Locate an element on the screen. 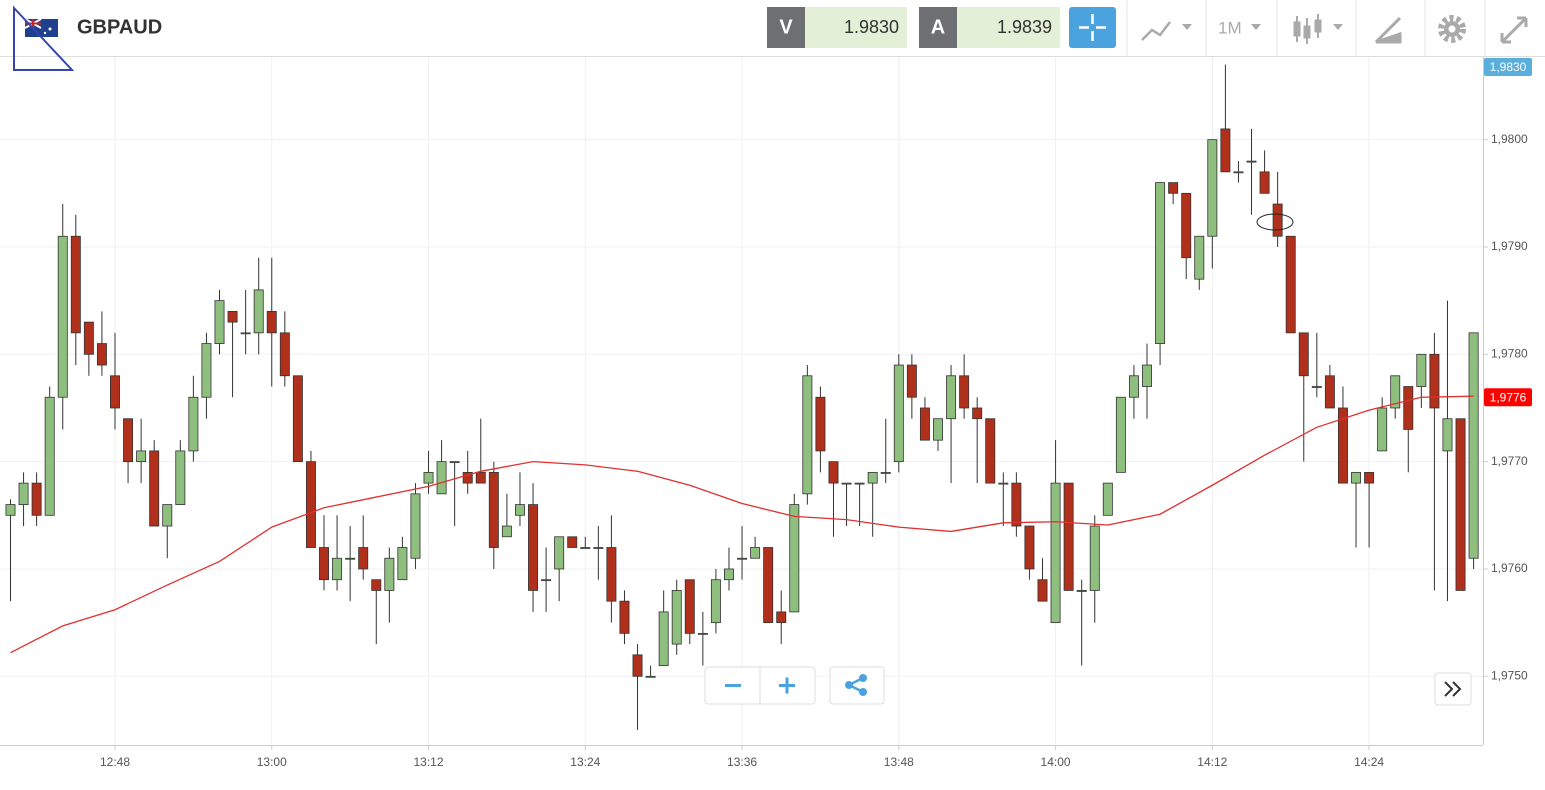 This screenshot has height=790, width=1545. y-tick-label: 1,9770 is located at coordinates (1509, 461).